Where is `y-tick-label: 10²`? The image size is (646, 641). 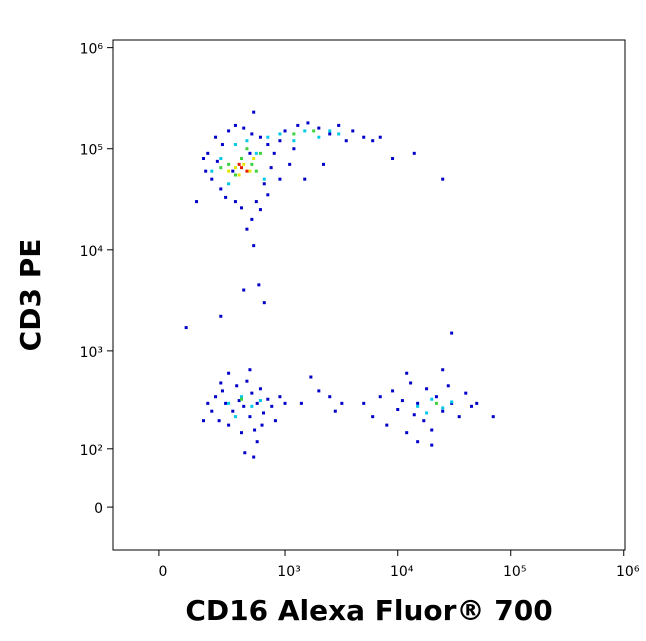
y-tick-label: 10² is located at coordinates (91, 451).